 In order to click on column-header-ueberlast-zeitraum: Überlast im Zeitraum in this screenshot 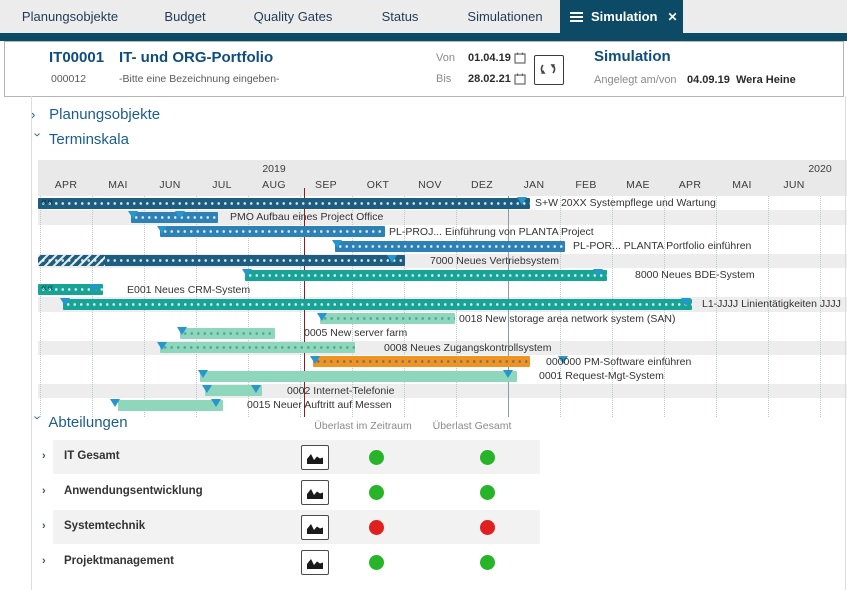, I will do `click(363, 426)`.